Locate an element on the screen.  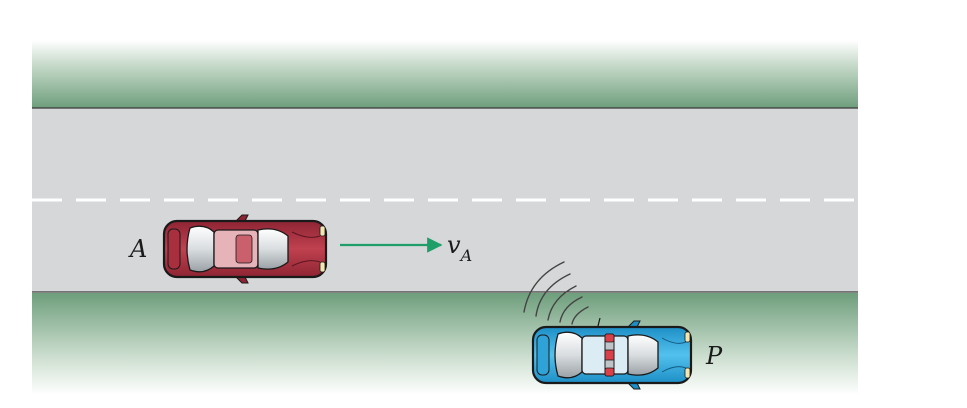
velocity-subscript: A is located at coordinates (466, 255).